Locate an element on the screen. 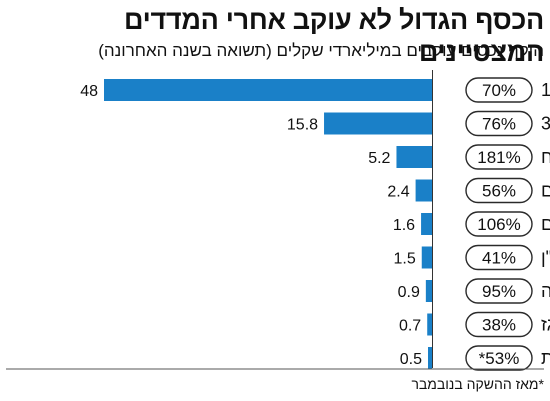 Image resolution: width=550 pixels, height=401 pixels. data-label: 1.6 is located at coordinates (404, 225).